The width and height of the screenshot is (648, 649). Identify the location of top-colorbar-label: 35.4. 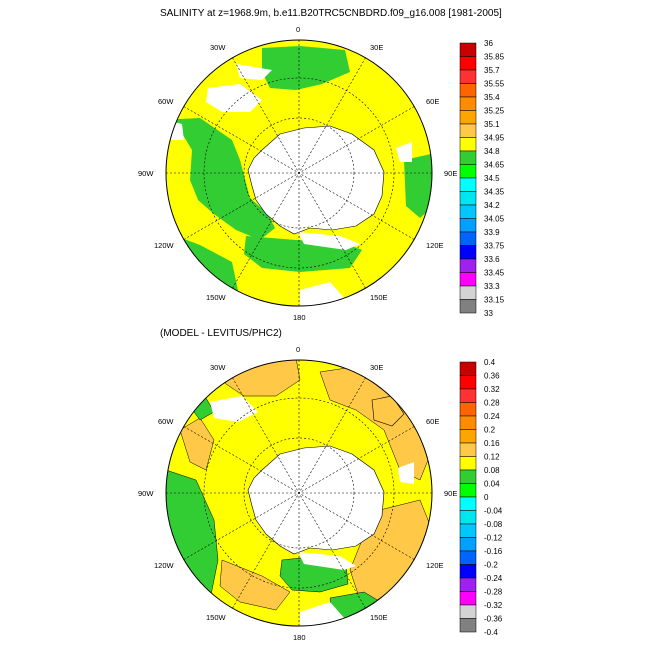
(492, 97).